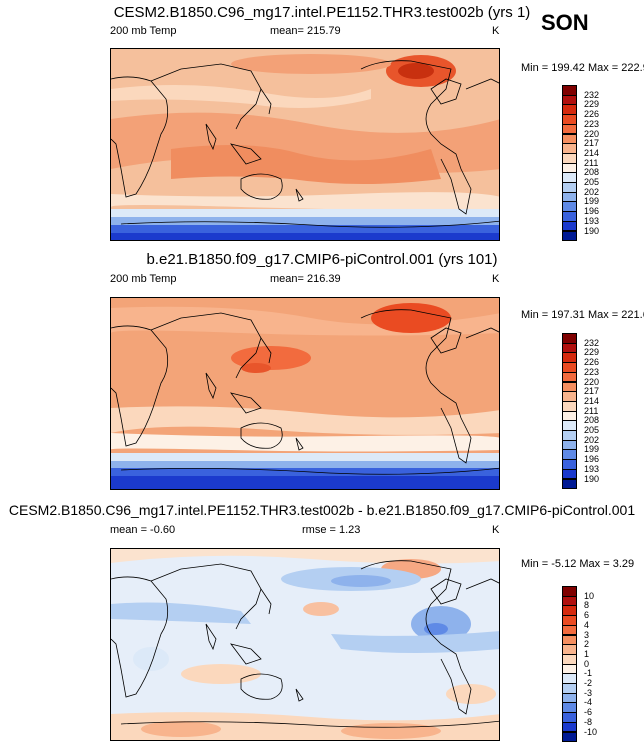 The width and height of the screenshot is (644, 749). Describe the element at coordinates (587, 634) in the screenshot. I see `colorbar-label: 3` at that location.